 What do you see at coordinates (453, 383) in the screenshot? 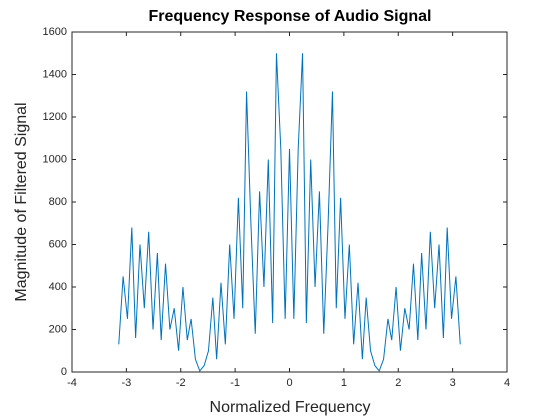
I see `x-tick-label: 3` at bounding box center [453, 383].